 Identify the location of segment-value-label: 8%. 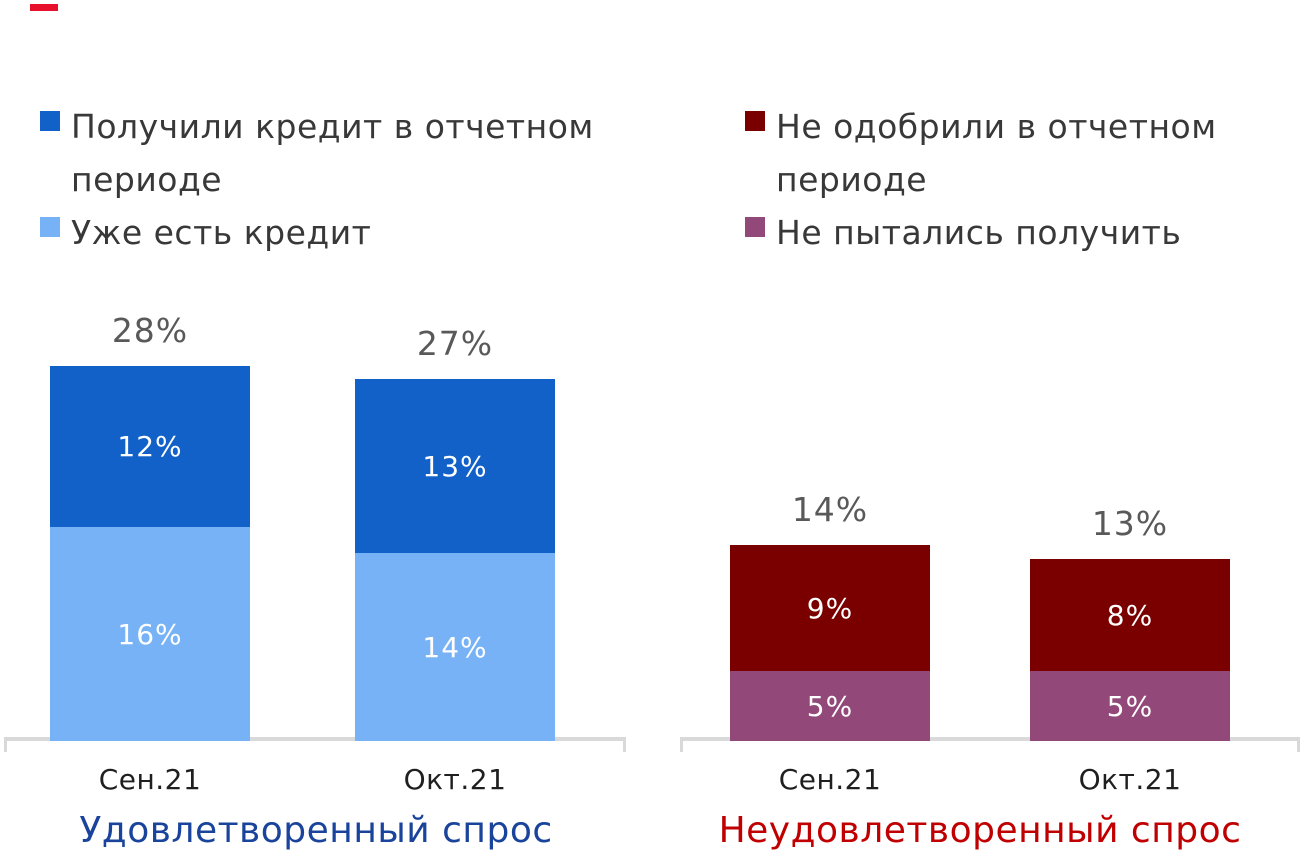
(1130, 615).